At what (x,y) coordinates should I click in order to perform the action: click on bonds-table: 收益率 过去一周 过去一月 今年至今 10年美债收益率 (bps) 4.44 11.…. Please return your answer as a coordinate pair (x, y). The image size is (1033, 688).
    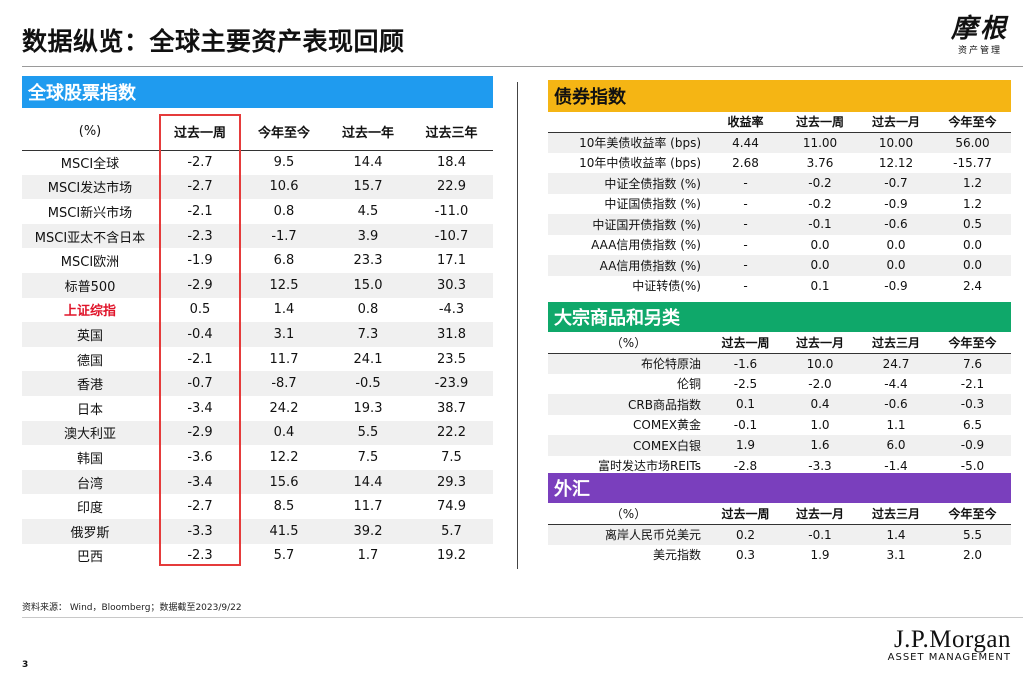
    Looking at the image, I should click on (779, 204).